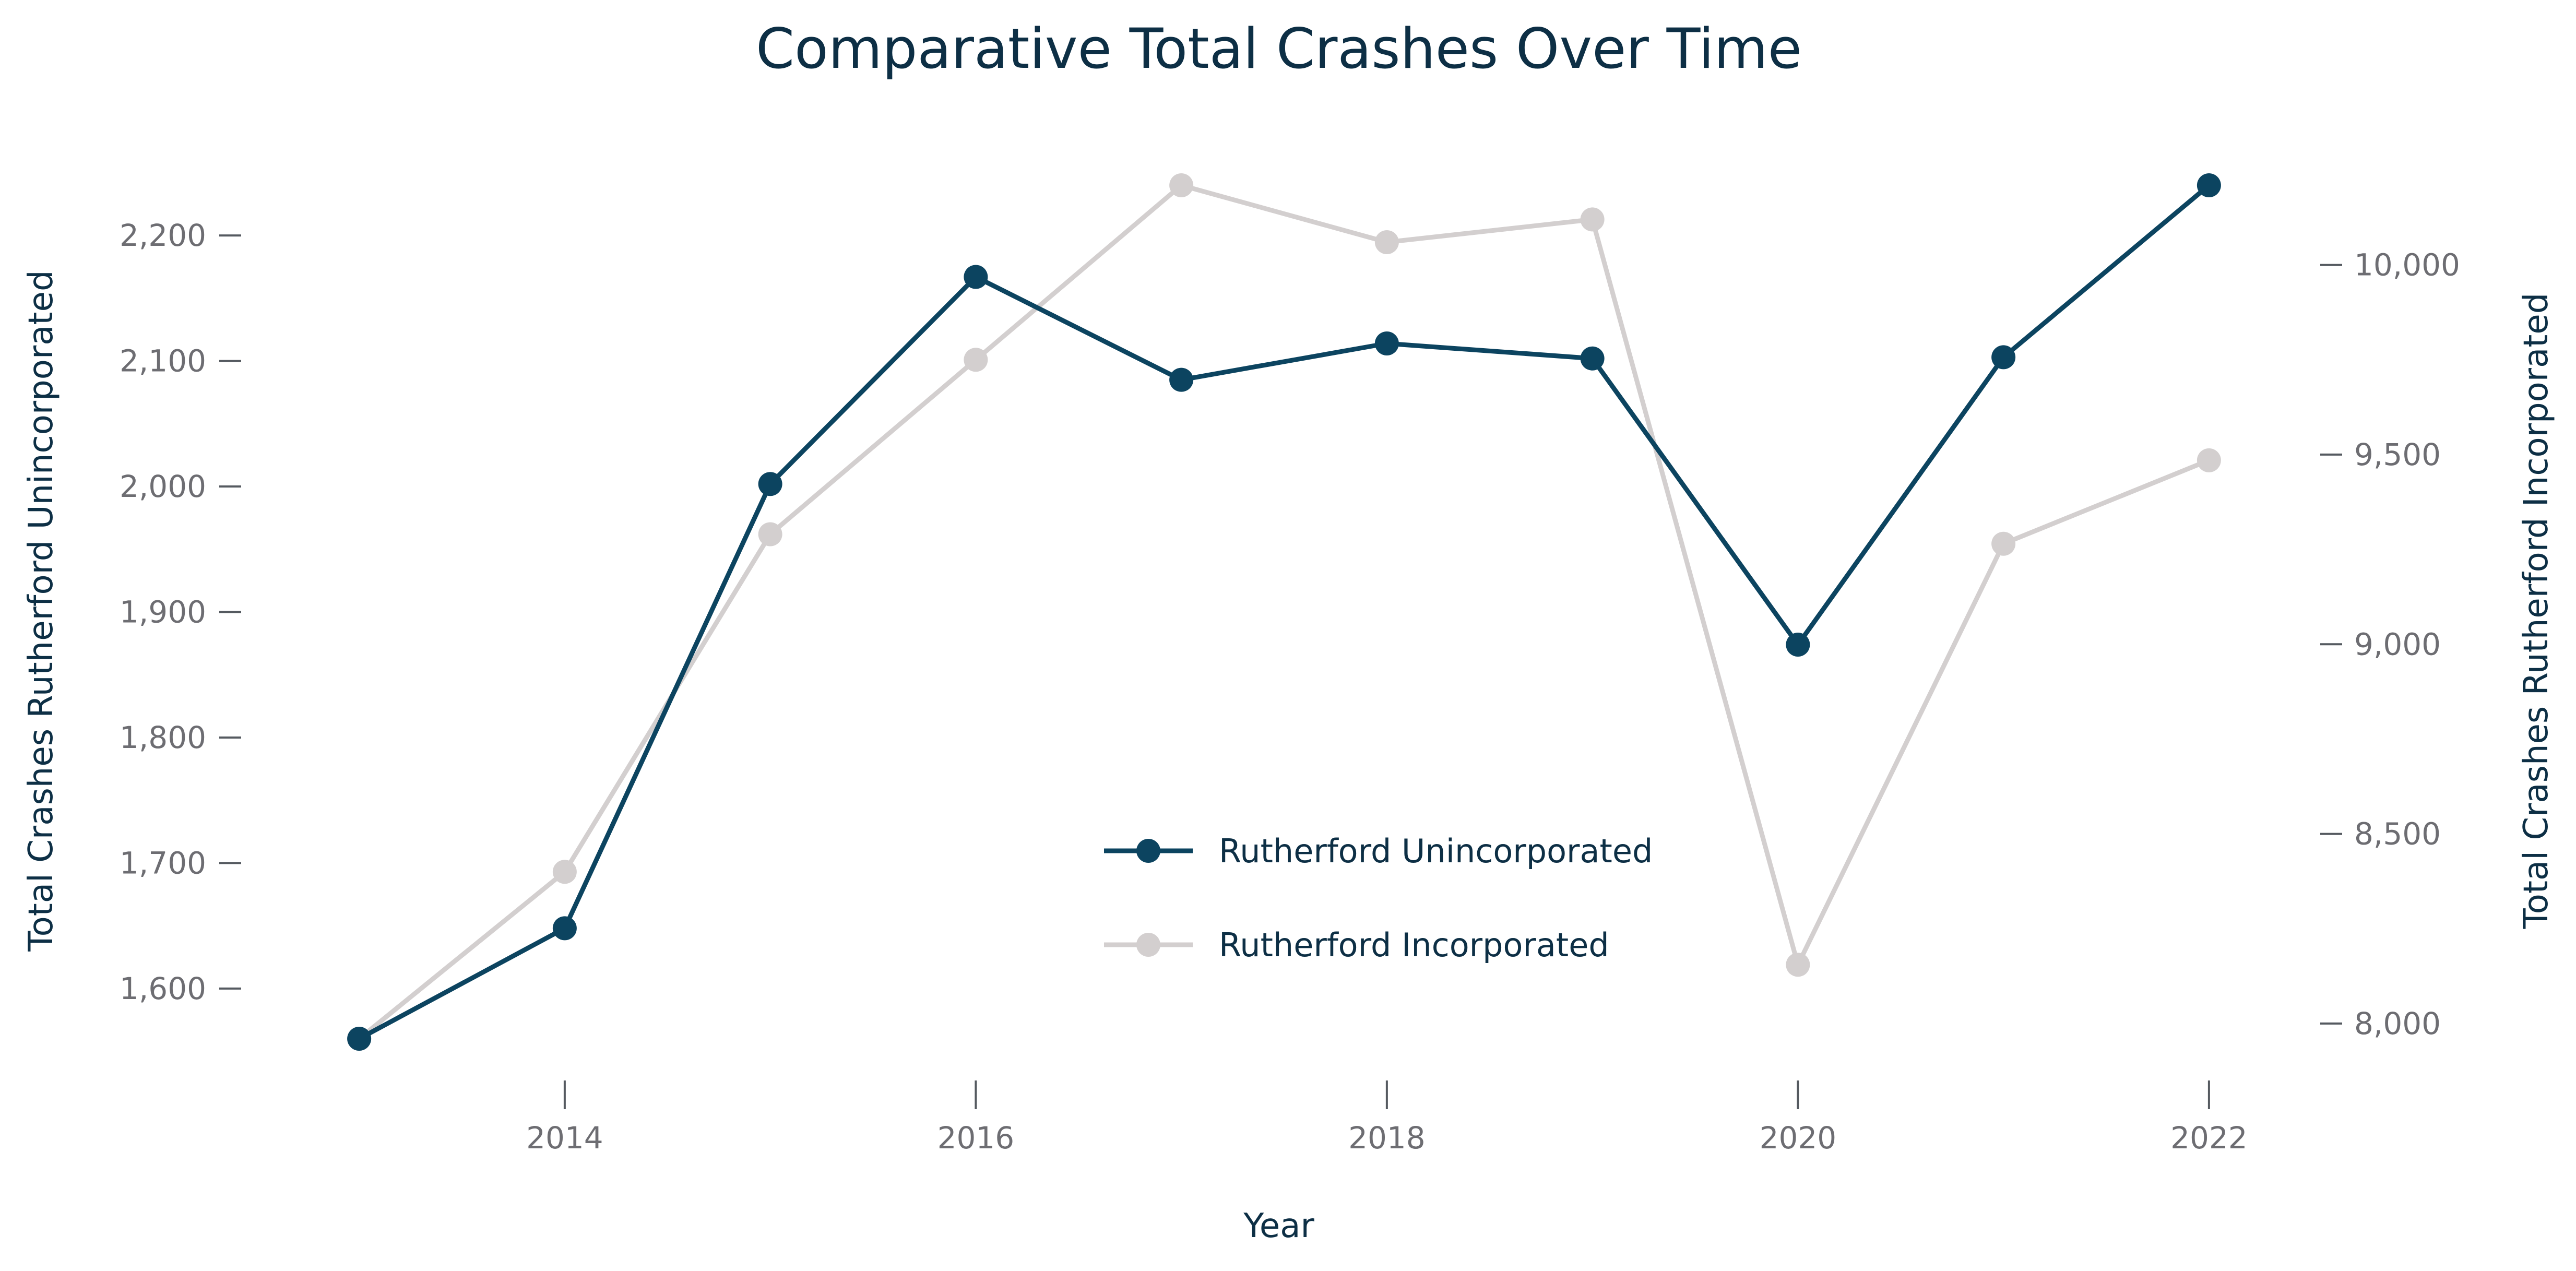  I want to click on x-tick-label: 2018, so click(1387, 1138).